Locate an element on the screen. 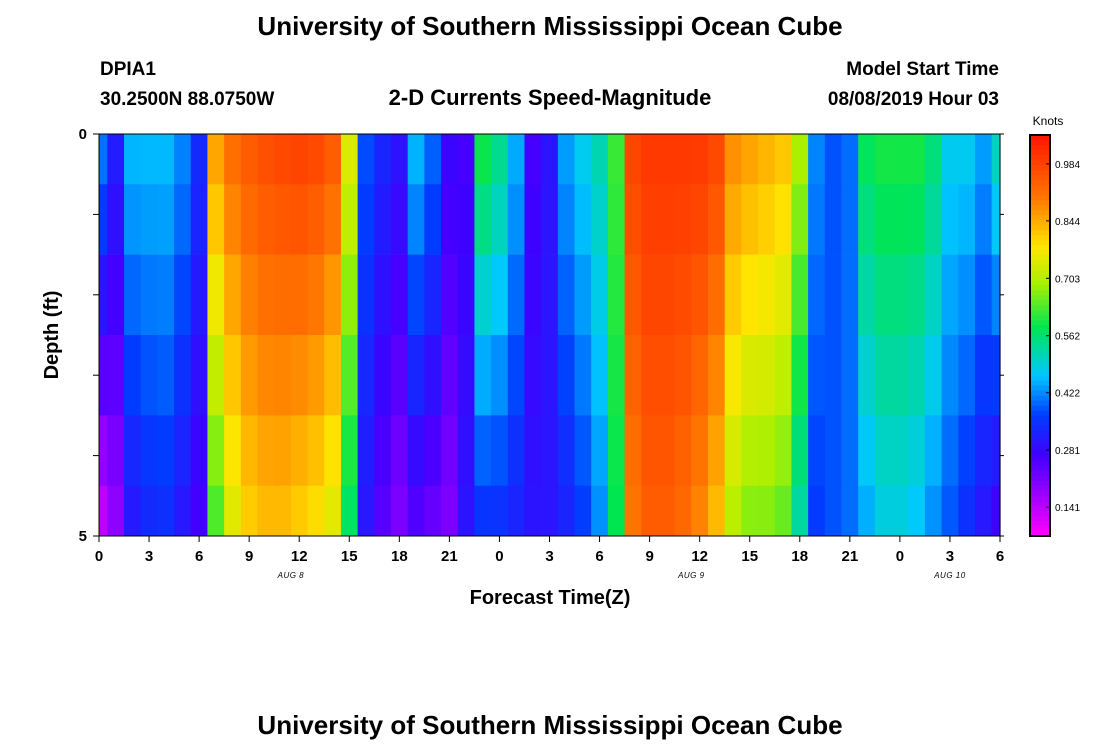 This screenshot has width=1100, height=755. y-tick-label: 0 is located at coordinates (83, 134).